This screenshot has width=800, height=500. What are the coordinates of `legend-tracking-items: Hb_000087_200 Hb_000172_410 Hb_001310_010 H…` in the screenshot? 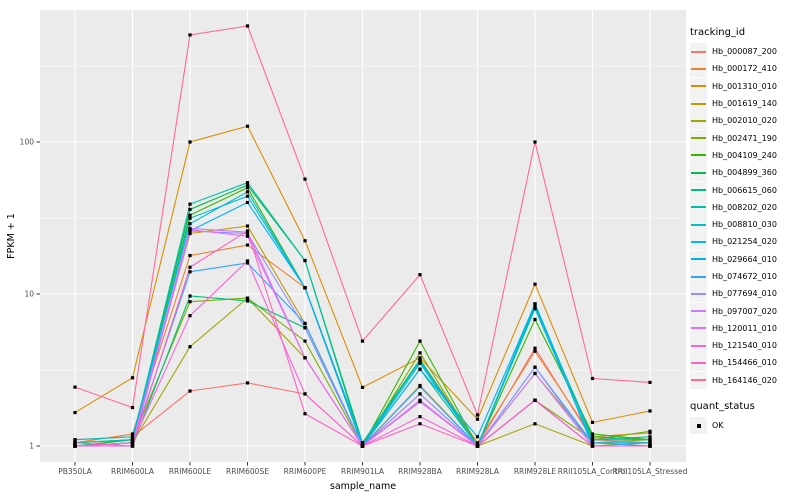 It's located at (745, 216).